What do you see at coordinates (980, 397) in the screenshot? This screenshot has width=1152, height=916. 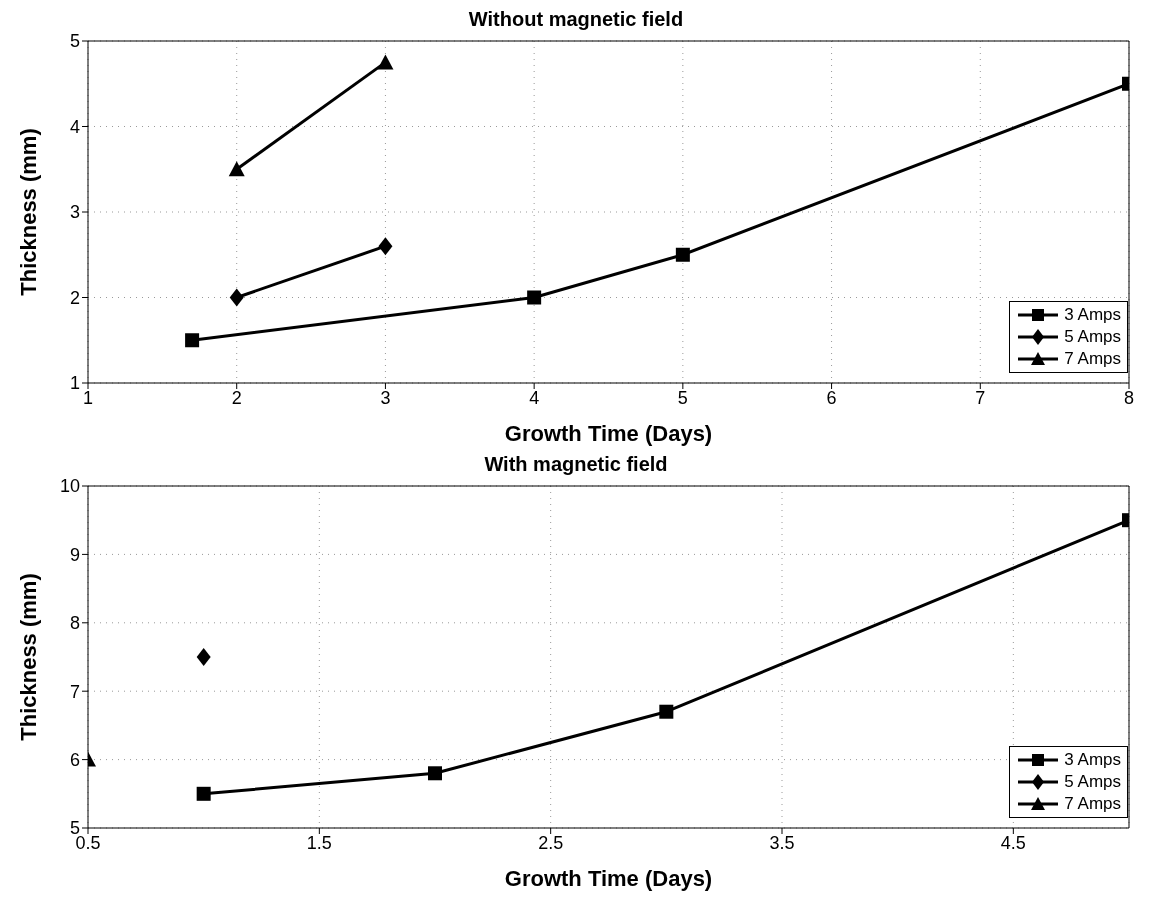 I see `x-tick-label: 7` at bounding box center [980, 397].